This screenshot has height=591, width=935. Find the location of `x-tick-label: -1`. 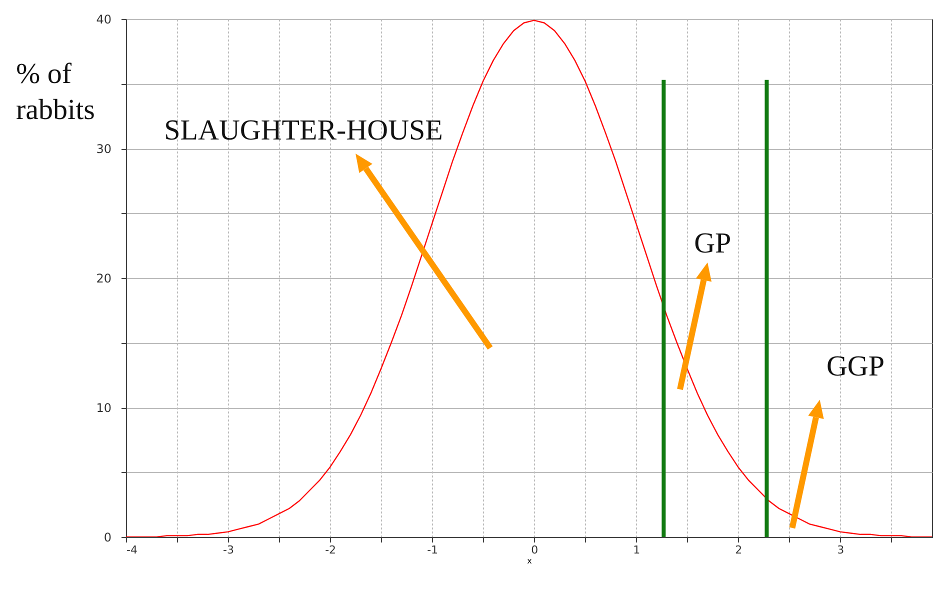

x-tick-label: -1 is located at coordinates (432, 550).